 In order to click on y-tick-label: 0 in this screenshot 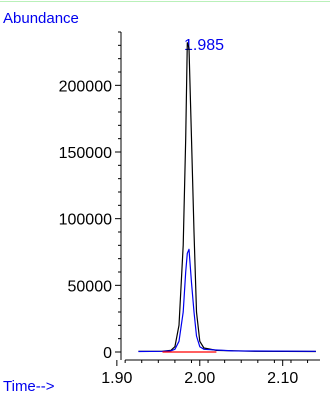, I will do `click(107, 353)`.